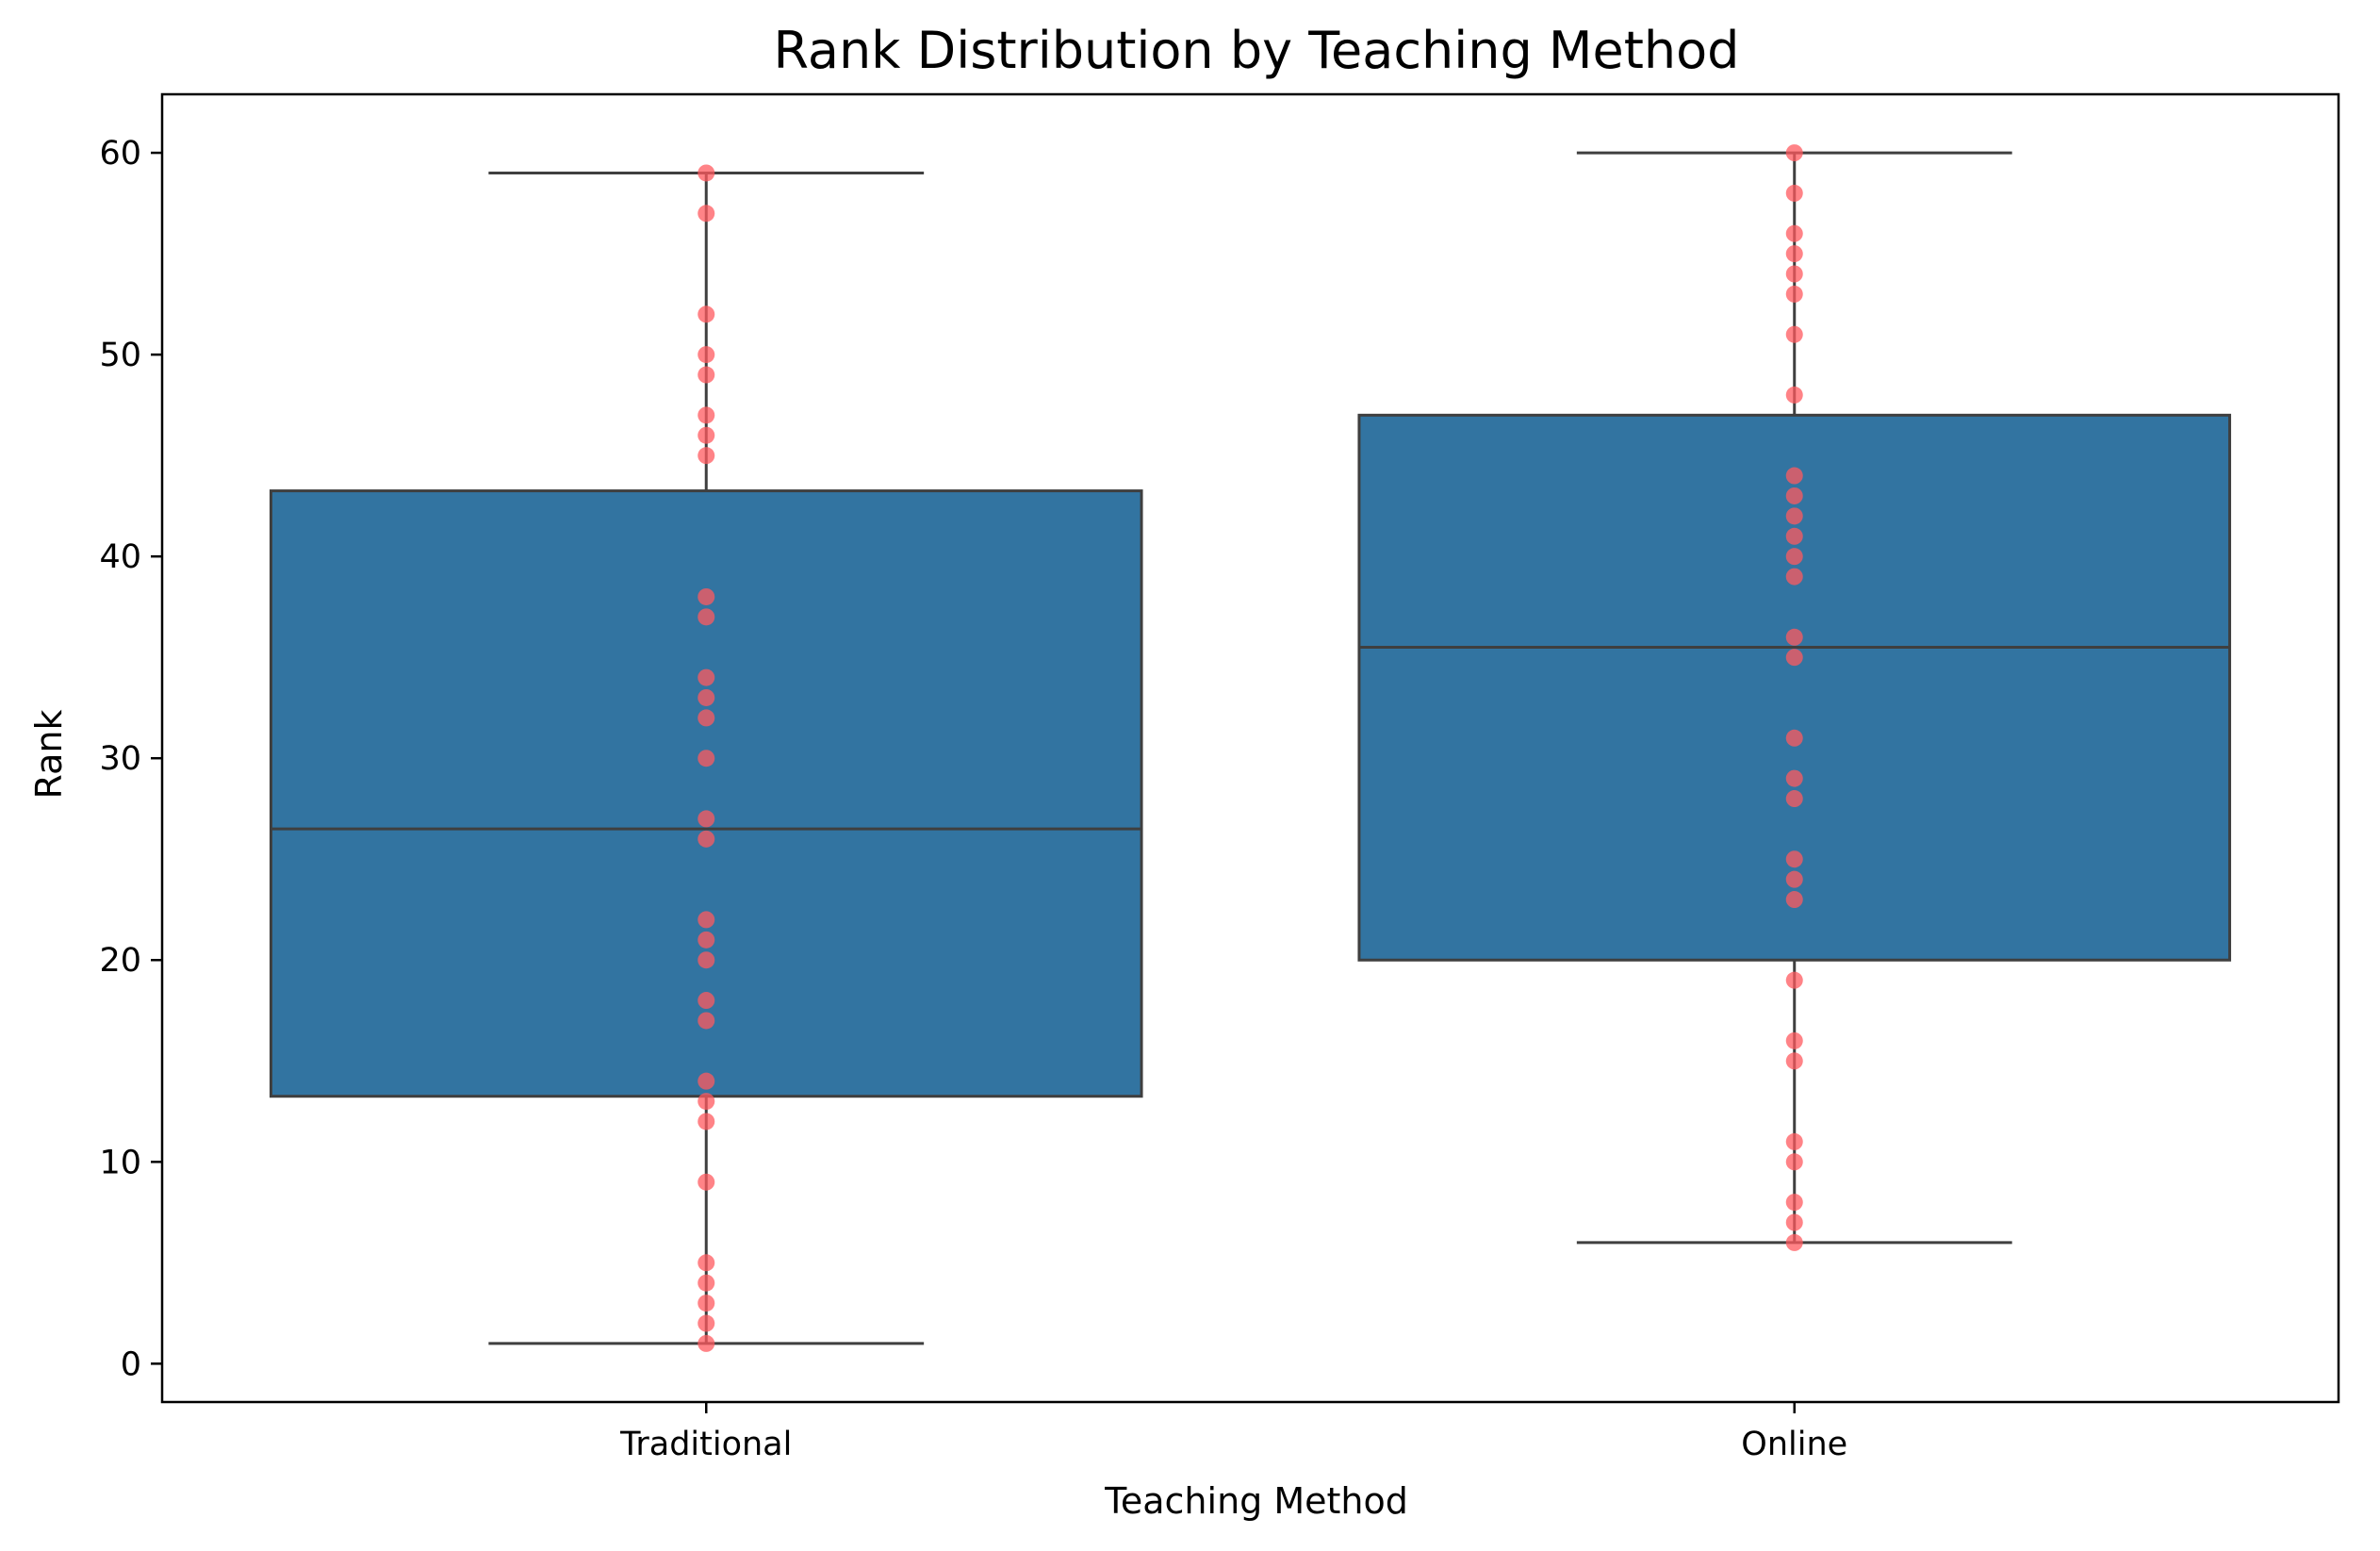 The image size is (2380, 1551). What do you see at coordinates (1794, 1444) in the screenshot?
I see `x-tick-label: Online` at bounding box center [1794, 1444].